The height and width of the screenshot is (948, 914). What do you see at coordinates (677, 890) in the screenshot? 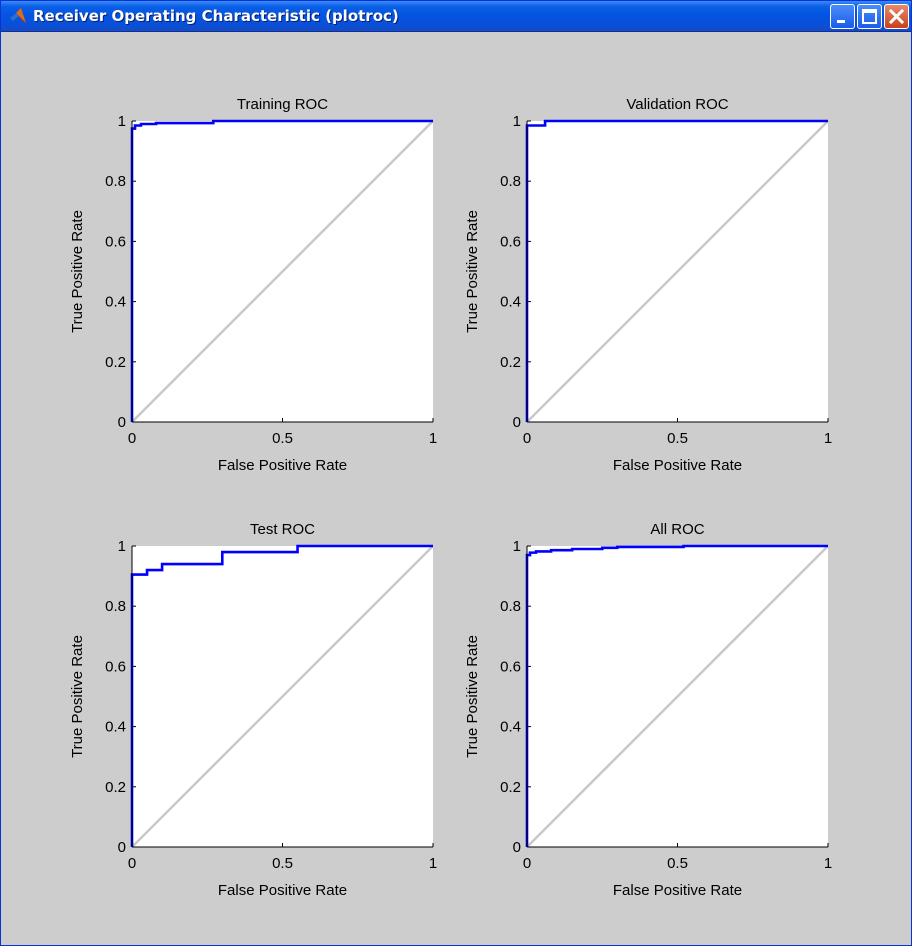
I see `all-roc-x-axis-label: False Positive Rate` at bounding box center [677, 890].